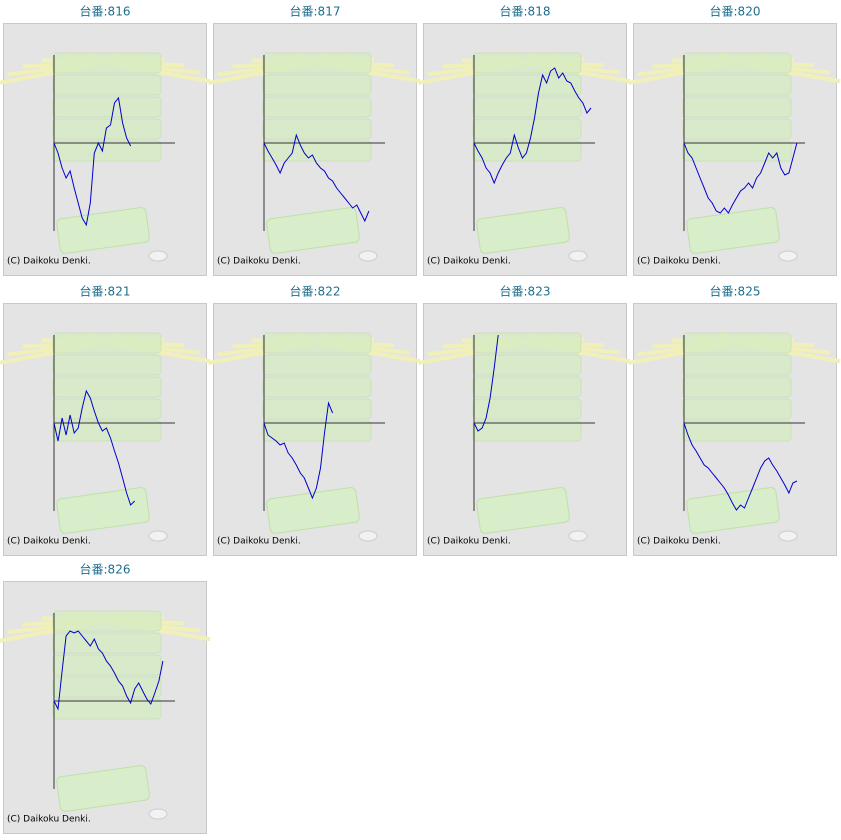  I want to click on chart-panel: 台番:823 (C) Daikoku Denki., so click(524, 420).